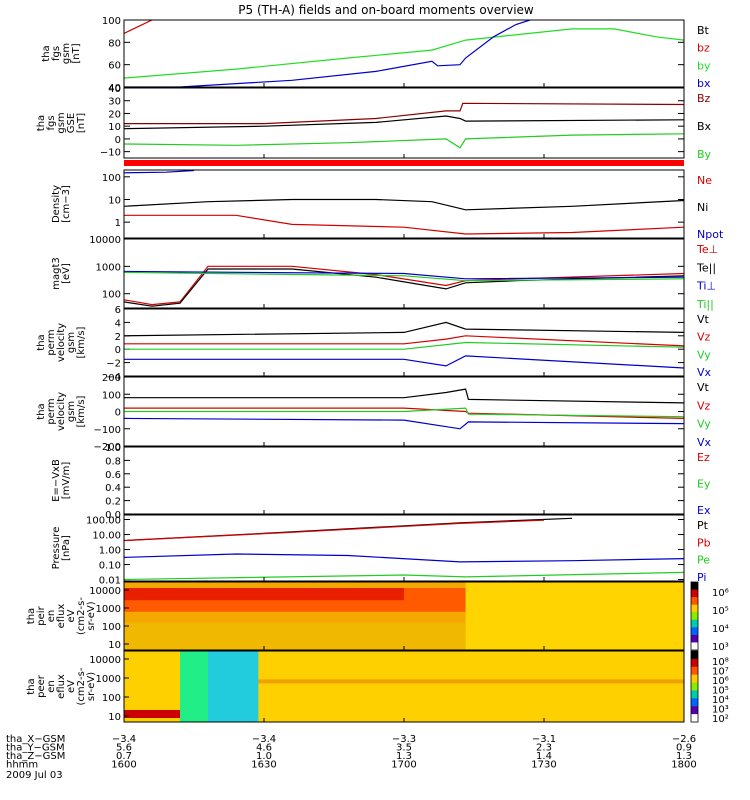  What do you see at coordinates (35, 748) in the screenshot?
I see `x-axis-row-label: tha_Y−GSM` at bounding box center [35, 748].